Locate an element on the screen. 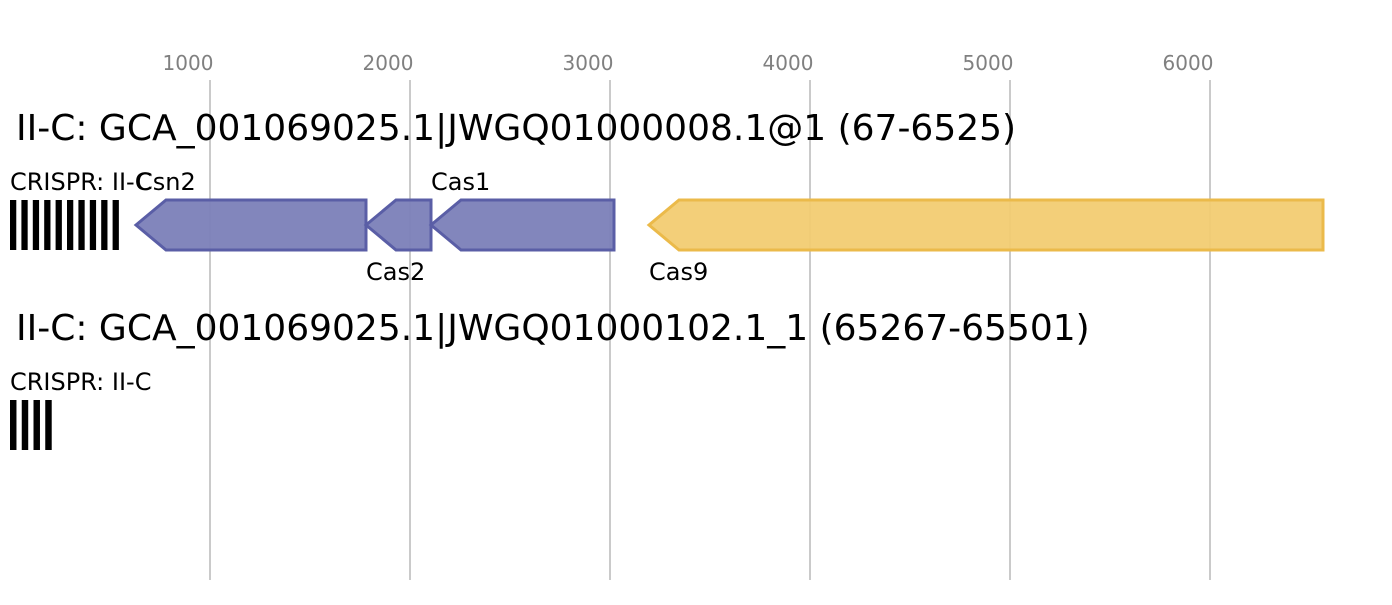 The height and width of the screenshot is (605, 1392). tick-label-5000: 5000 is located at coordinates (988, 63).